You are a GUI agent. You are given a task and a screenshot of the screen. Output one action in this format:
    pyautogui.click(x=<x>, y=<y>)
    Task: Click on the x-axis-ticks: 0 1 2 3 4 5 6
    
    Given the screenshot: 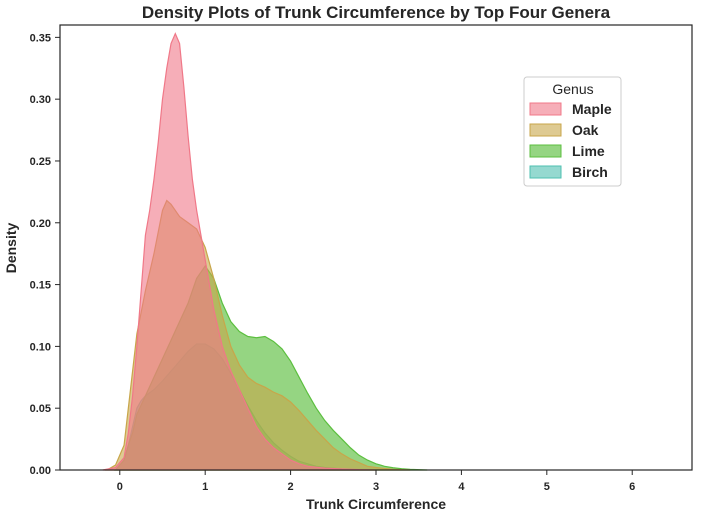 What is the action you would take?
    pyautogui.click(x=376, y=481)
    